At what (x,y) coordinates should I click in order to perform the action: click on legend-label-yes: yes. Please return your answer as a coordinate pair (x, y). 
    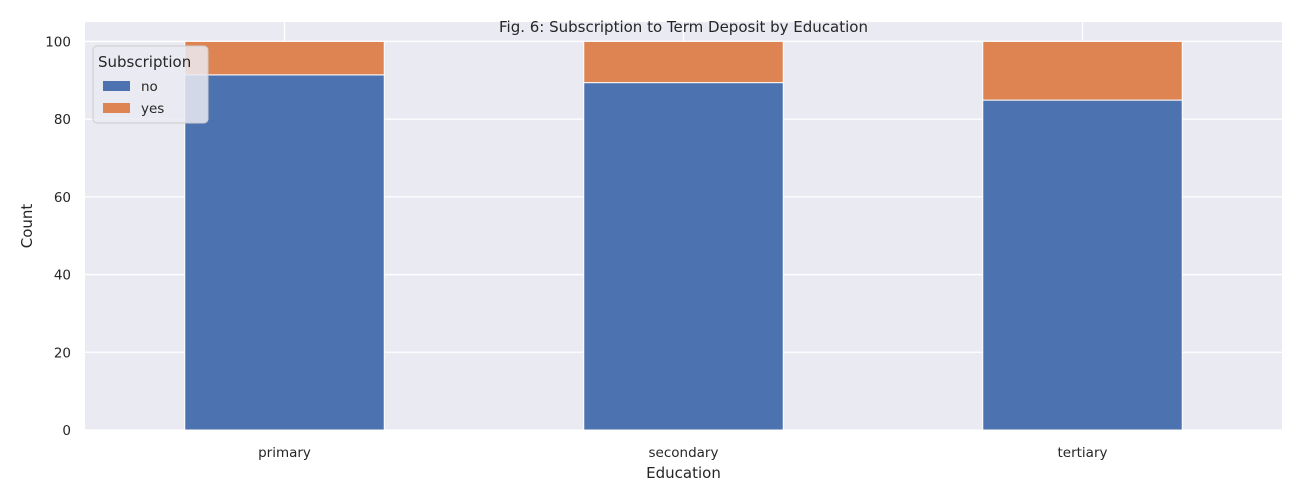
    Looking at the image, I should click on (152, 109).